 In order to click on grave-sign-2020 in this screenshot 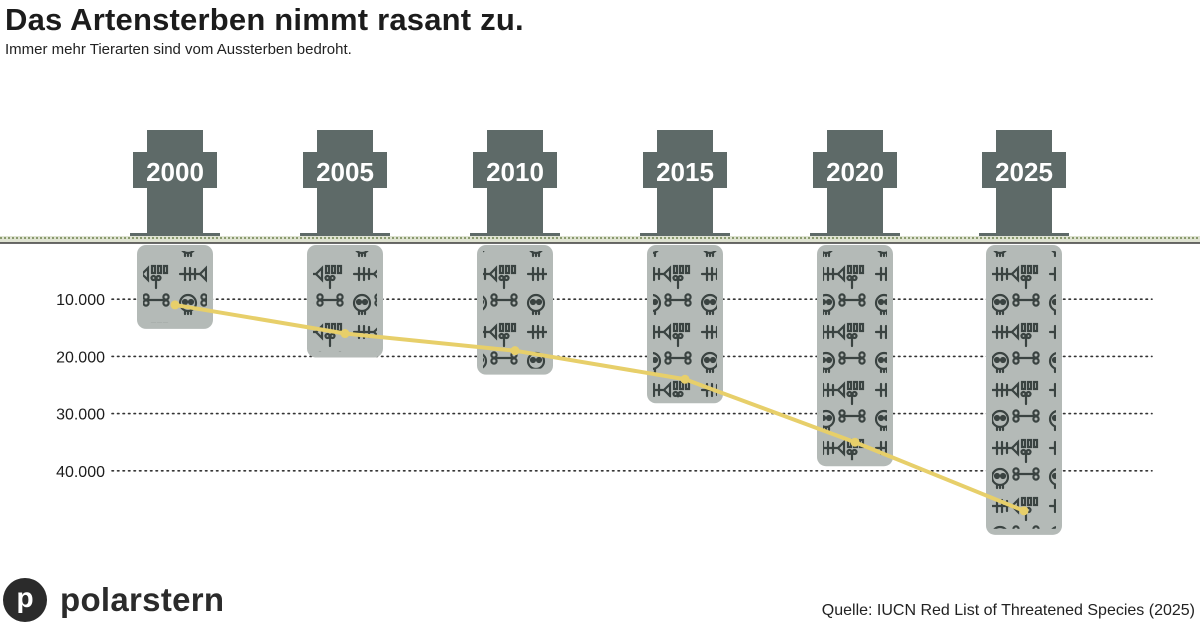, I will do `click(855, 170)`.